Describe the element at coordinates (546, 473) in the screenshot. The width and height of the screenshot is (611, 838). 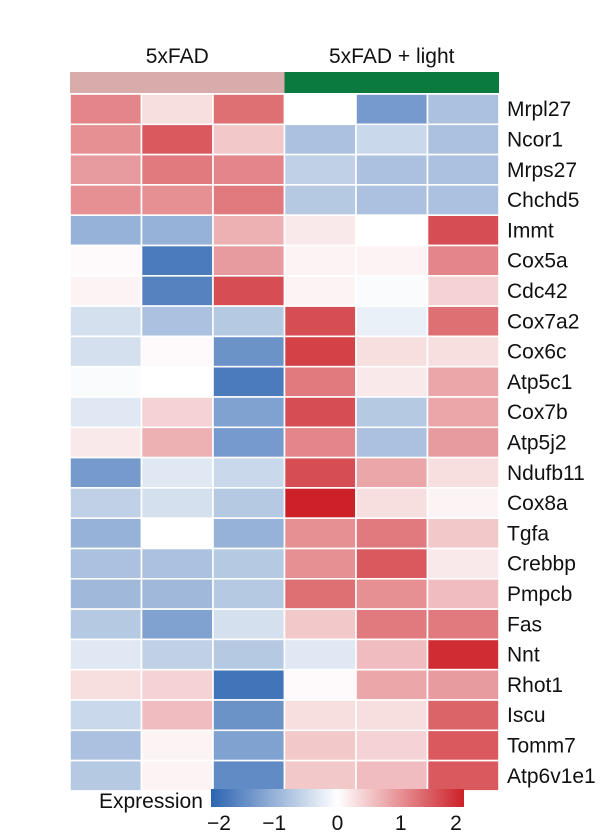
I see `row-label-ndufb11: Ndufb11` at that location.